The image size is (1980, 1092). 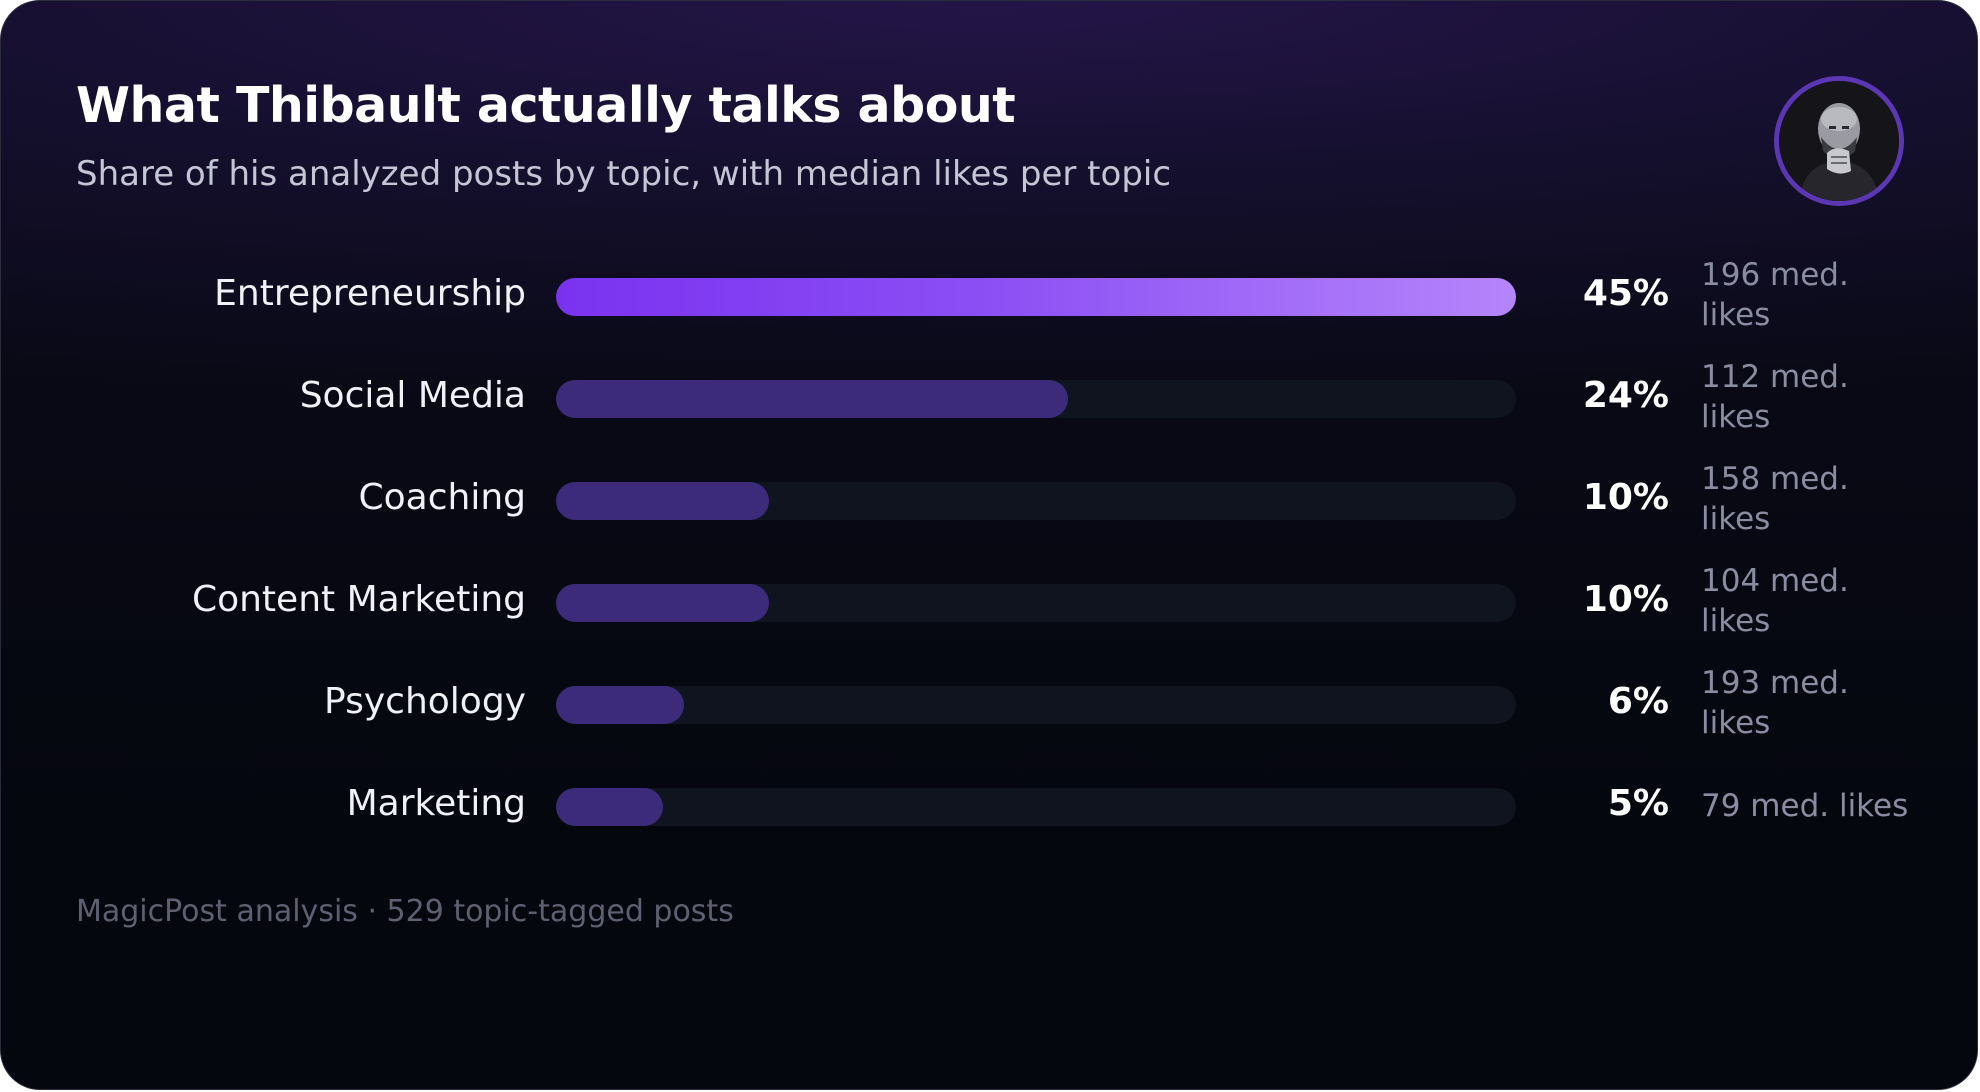 I want to click on bar-row: Content Marketing 10% 104 med. likes, so click(x=989, y=615).